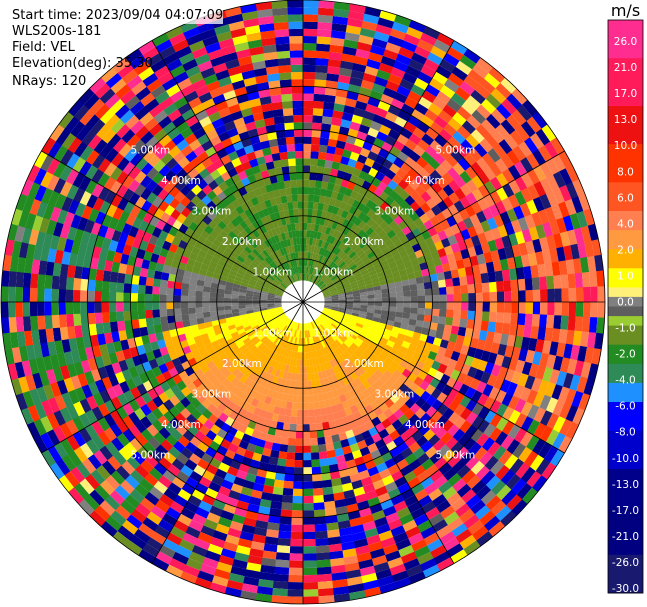  What do you see at coordinates (395, 211) in the screenshot?
I see `range-ring-label: 3.00km` at bounding box center [395, 211].